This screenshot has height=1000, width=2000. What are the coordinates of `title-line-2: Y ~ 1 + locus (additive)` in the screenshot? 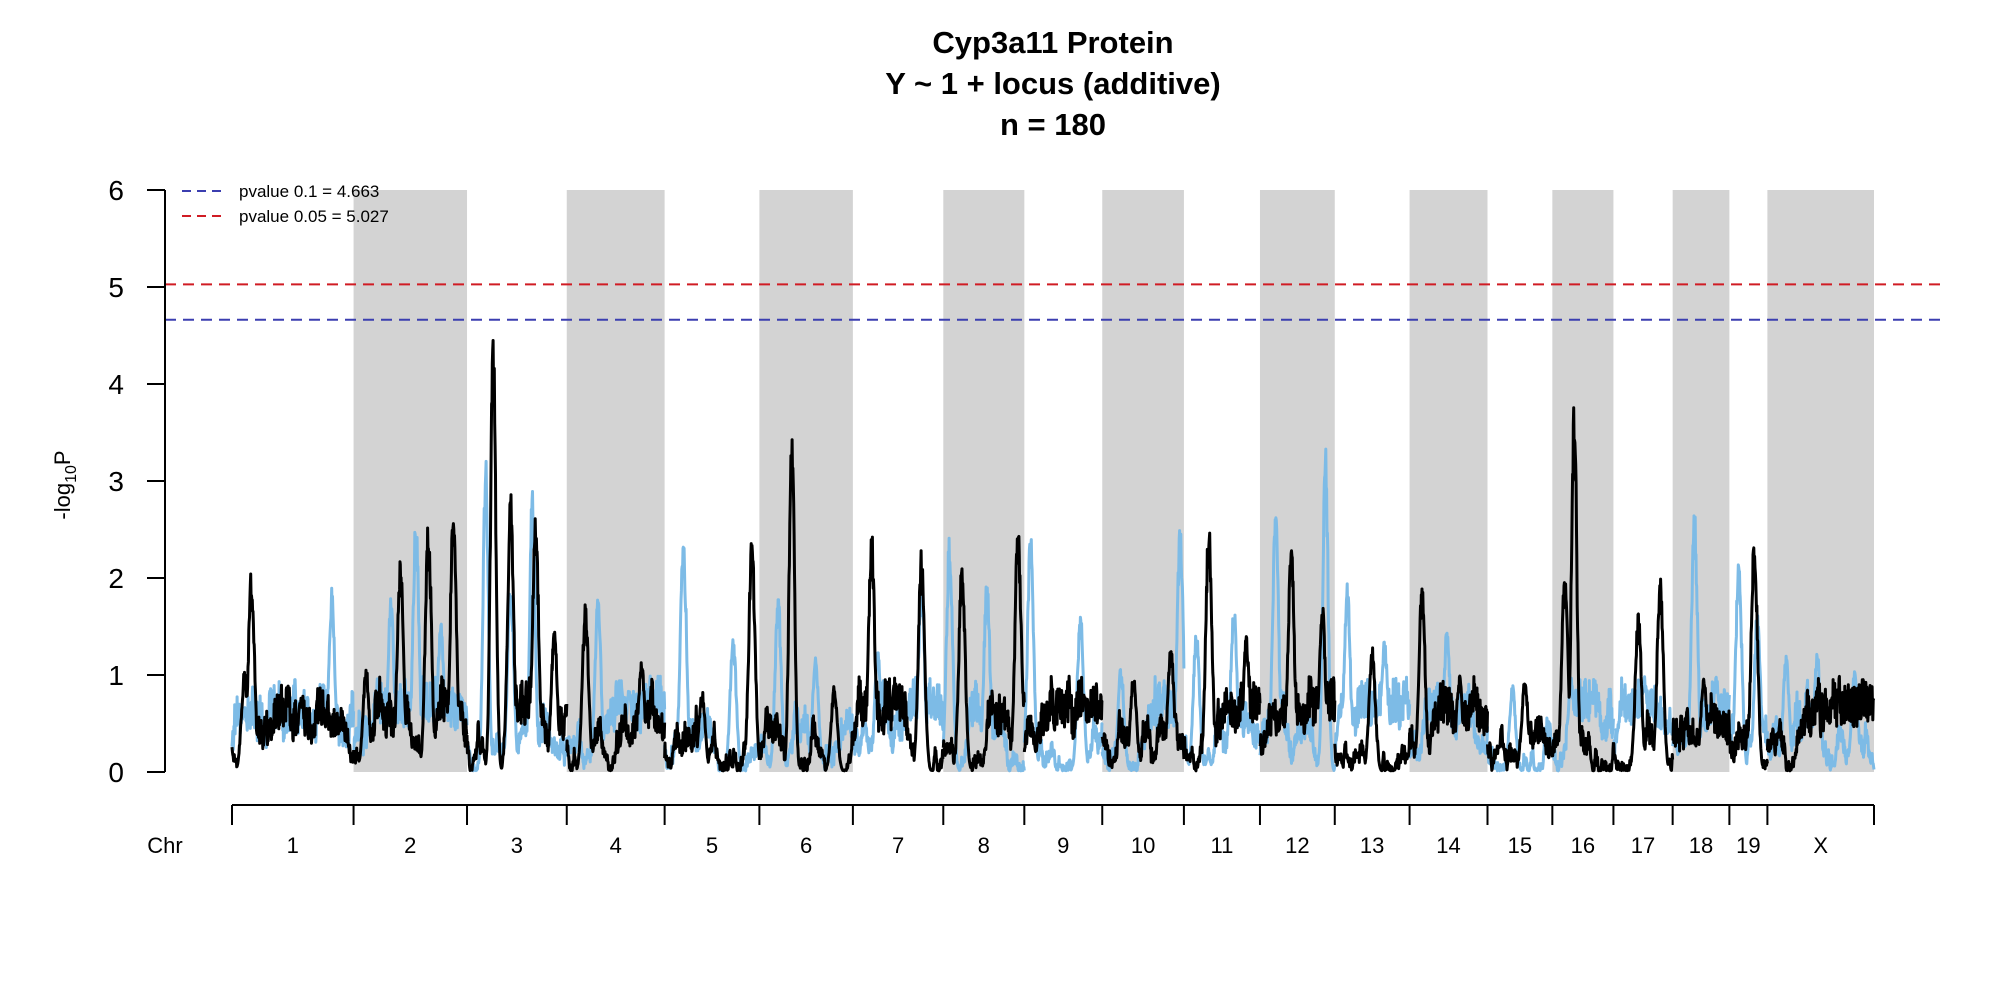 It's located at (1052, 83).